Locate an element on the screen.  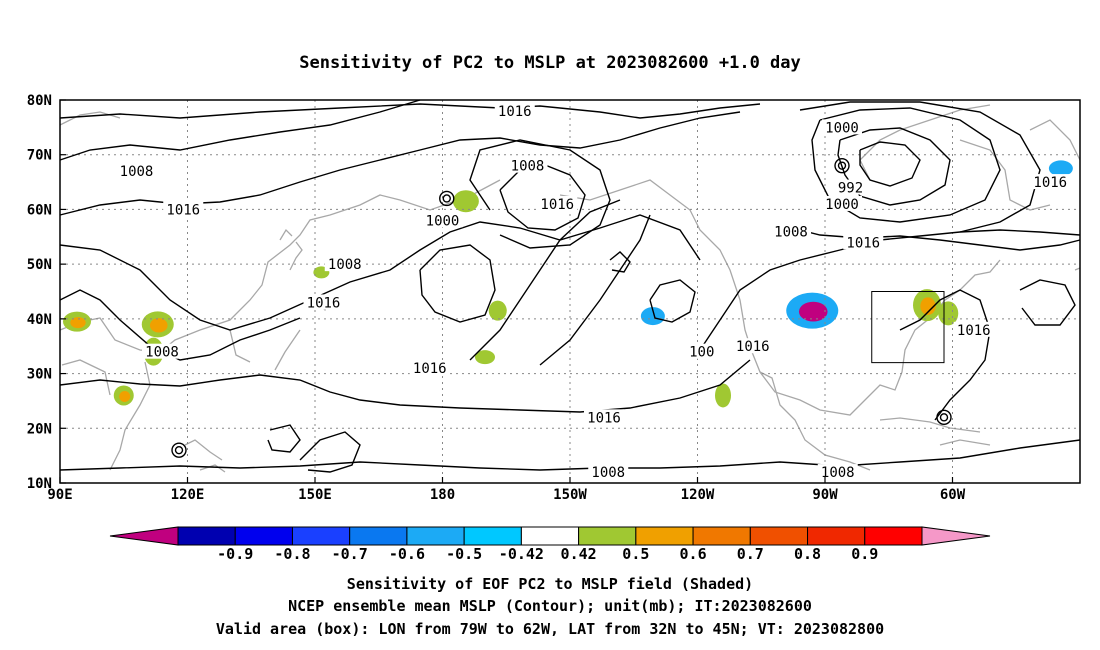
lon-tick-label: 180 is located at coordinates (442, 495).